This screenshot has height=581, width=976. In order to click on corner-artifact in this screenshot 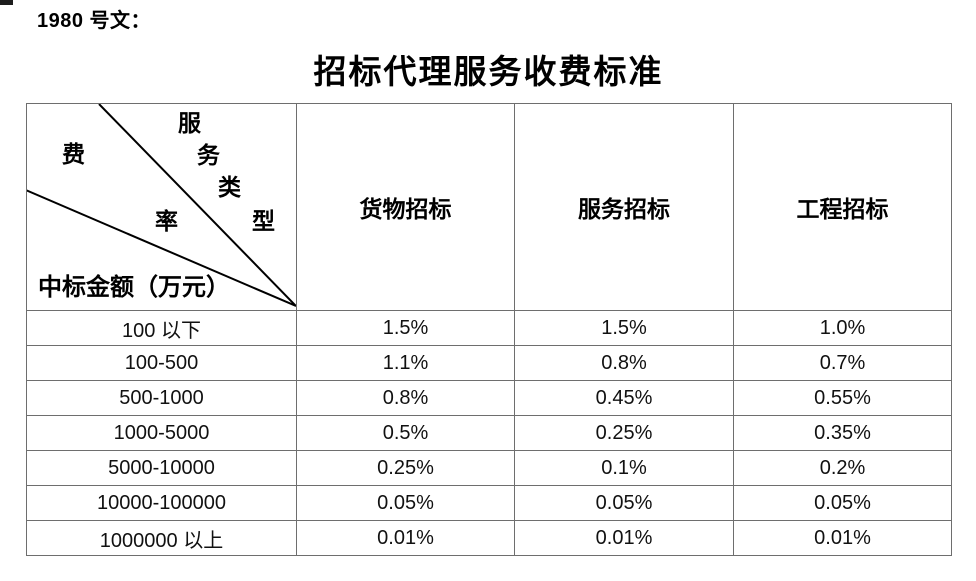, I will do `click(6, 2)`.